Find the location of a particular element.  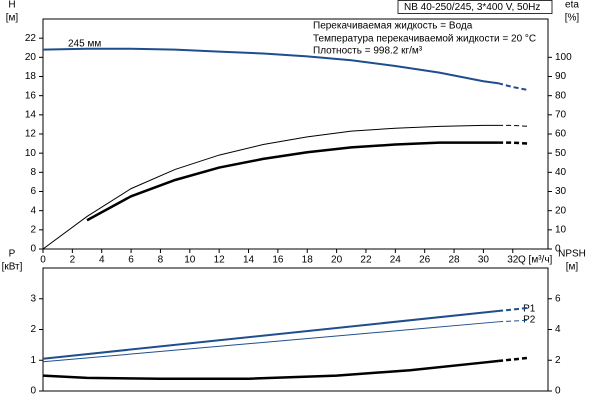

y-tick-label: 8 is located at coordinates (33, 172).